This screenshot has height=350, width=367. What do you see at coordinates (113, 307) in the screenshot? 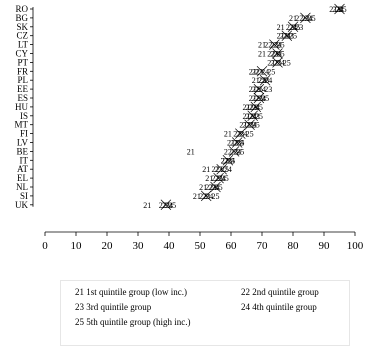
I see `legend-item-q3: 23 3rd quintile group` at bounding box center [113, 307].